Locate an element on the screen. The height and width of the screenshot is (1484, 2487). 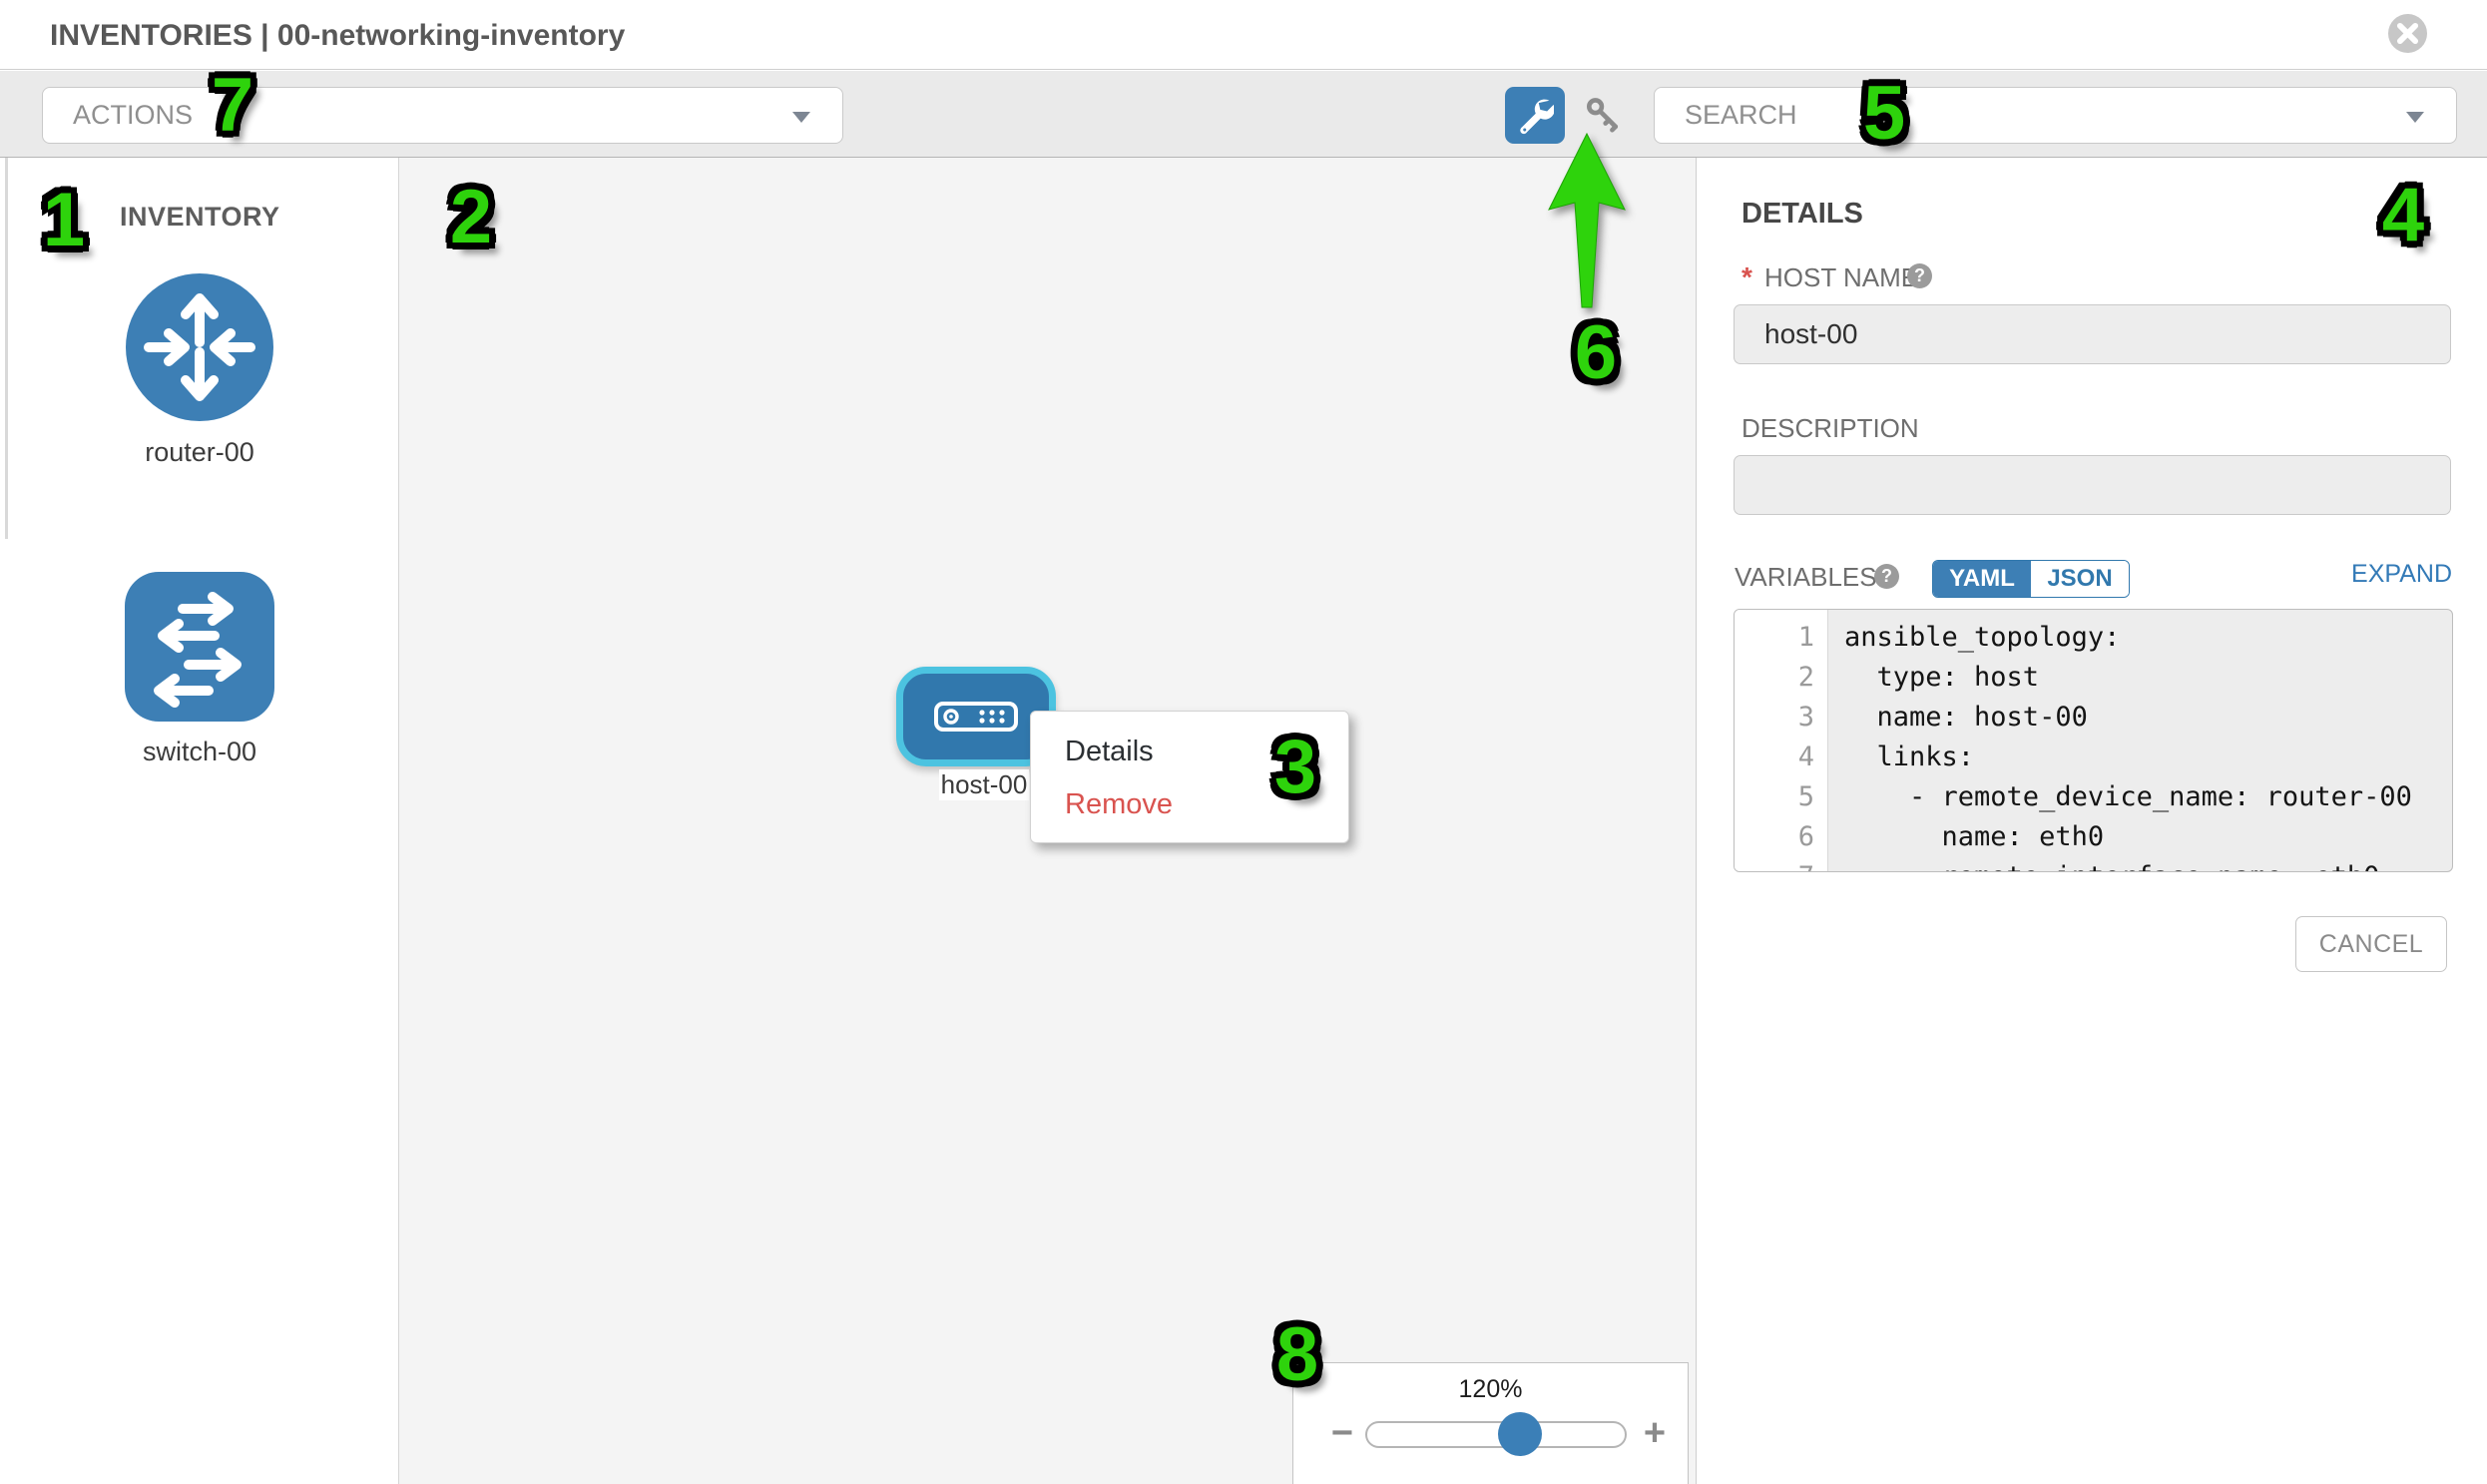
host-node-label: host-00 is located at coordinates (984, 784).